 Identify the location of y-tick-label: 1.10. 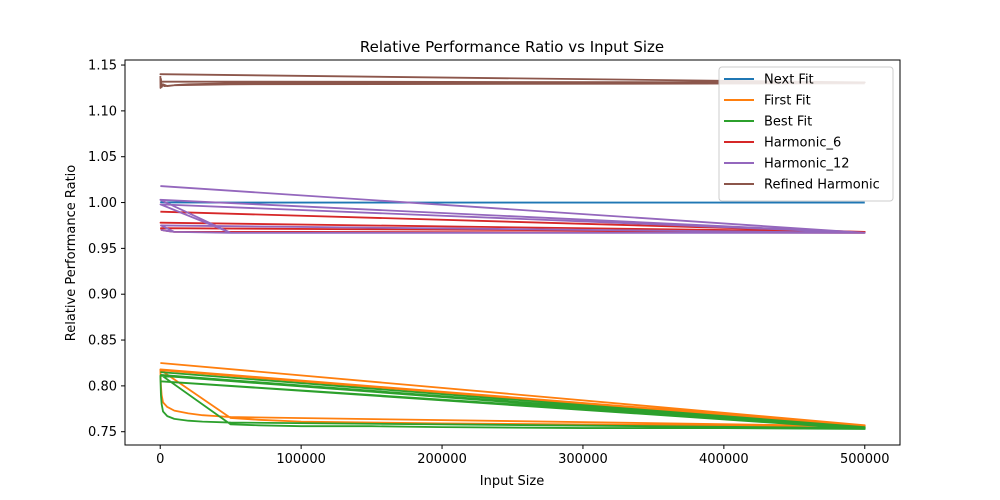
(102, 111).